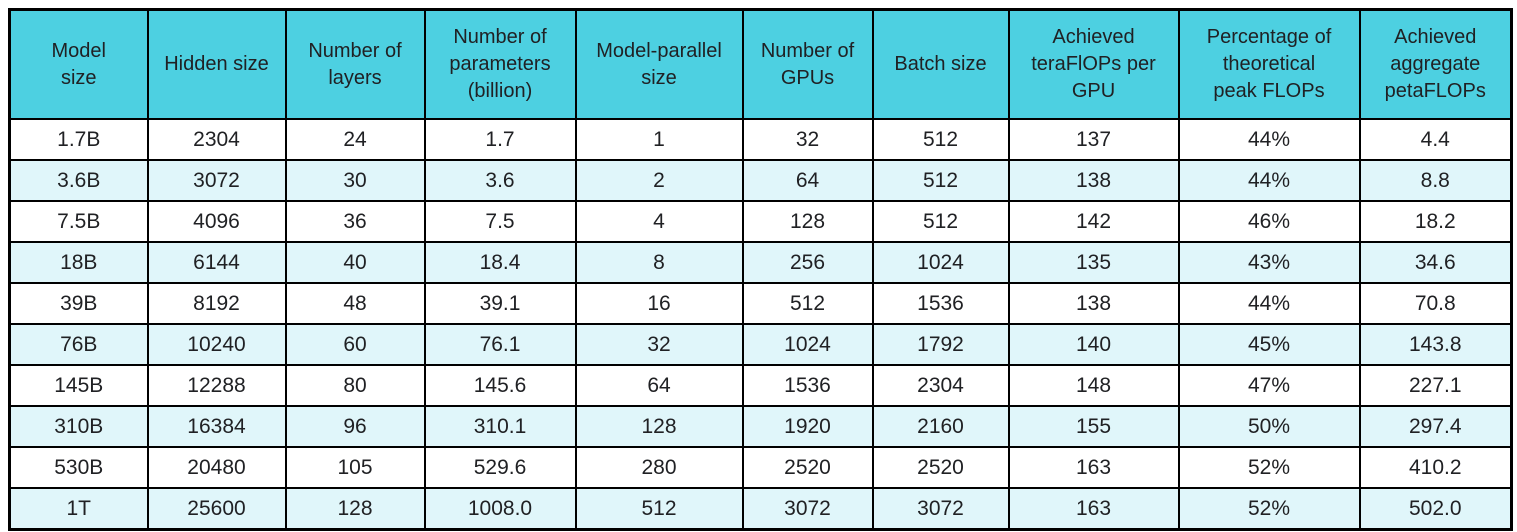  What do you see at coordinates (807, 426) in the screenshot?
I see `table-cell: 1920` at bounding box center [807, 426].